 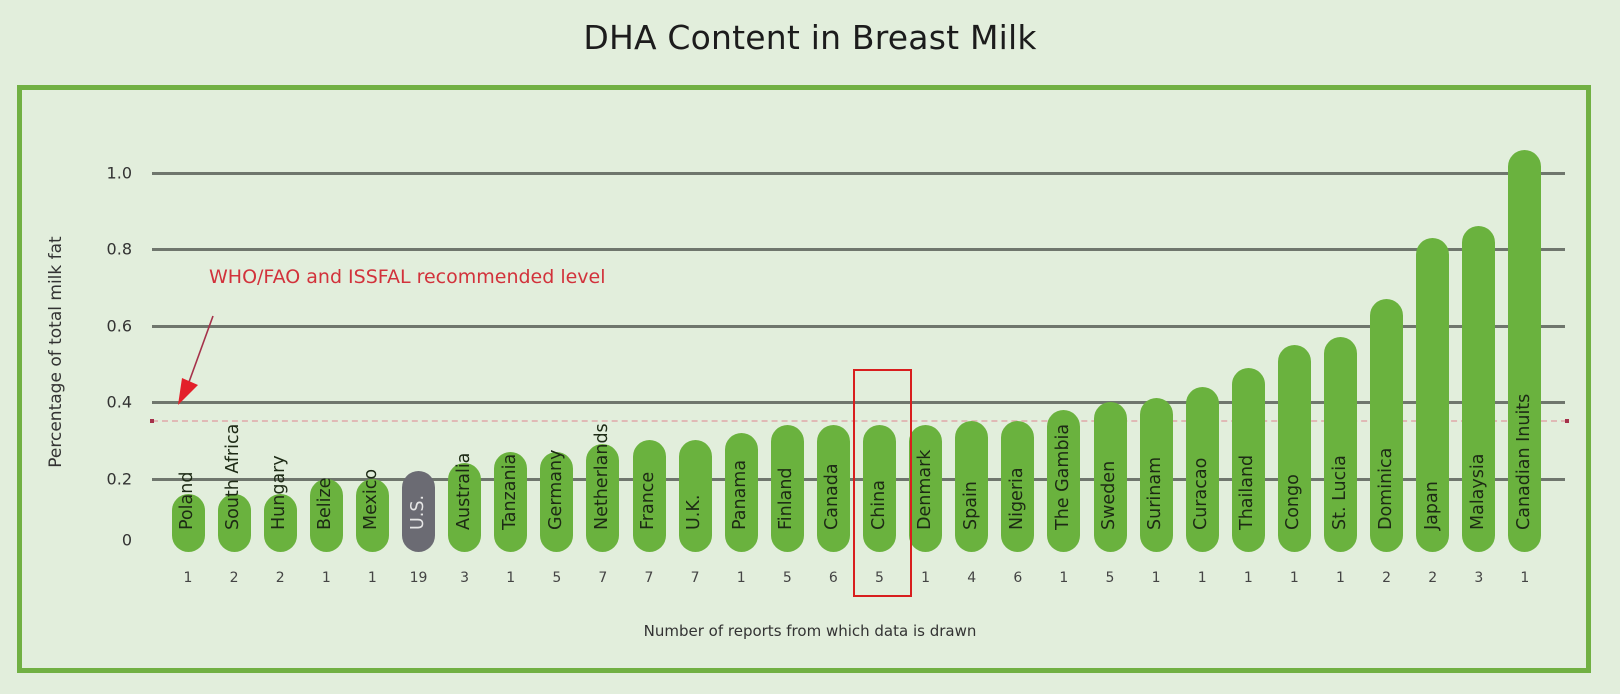 What do you see at coordinates (832, 496) in the screenshot?
I see `bar-label: Canada` at bounding box center [832, 496].